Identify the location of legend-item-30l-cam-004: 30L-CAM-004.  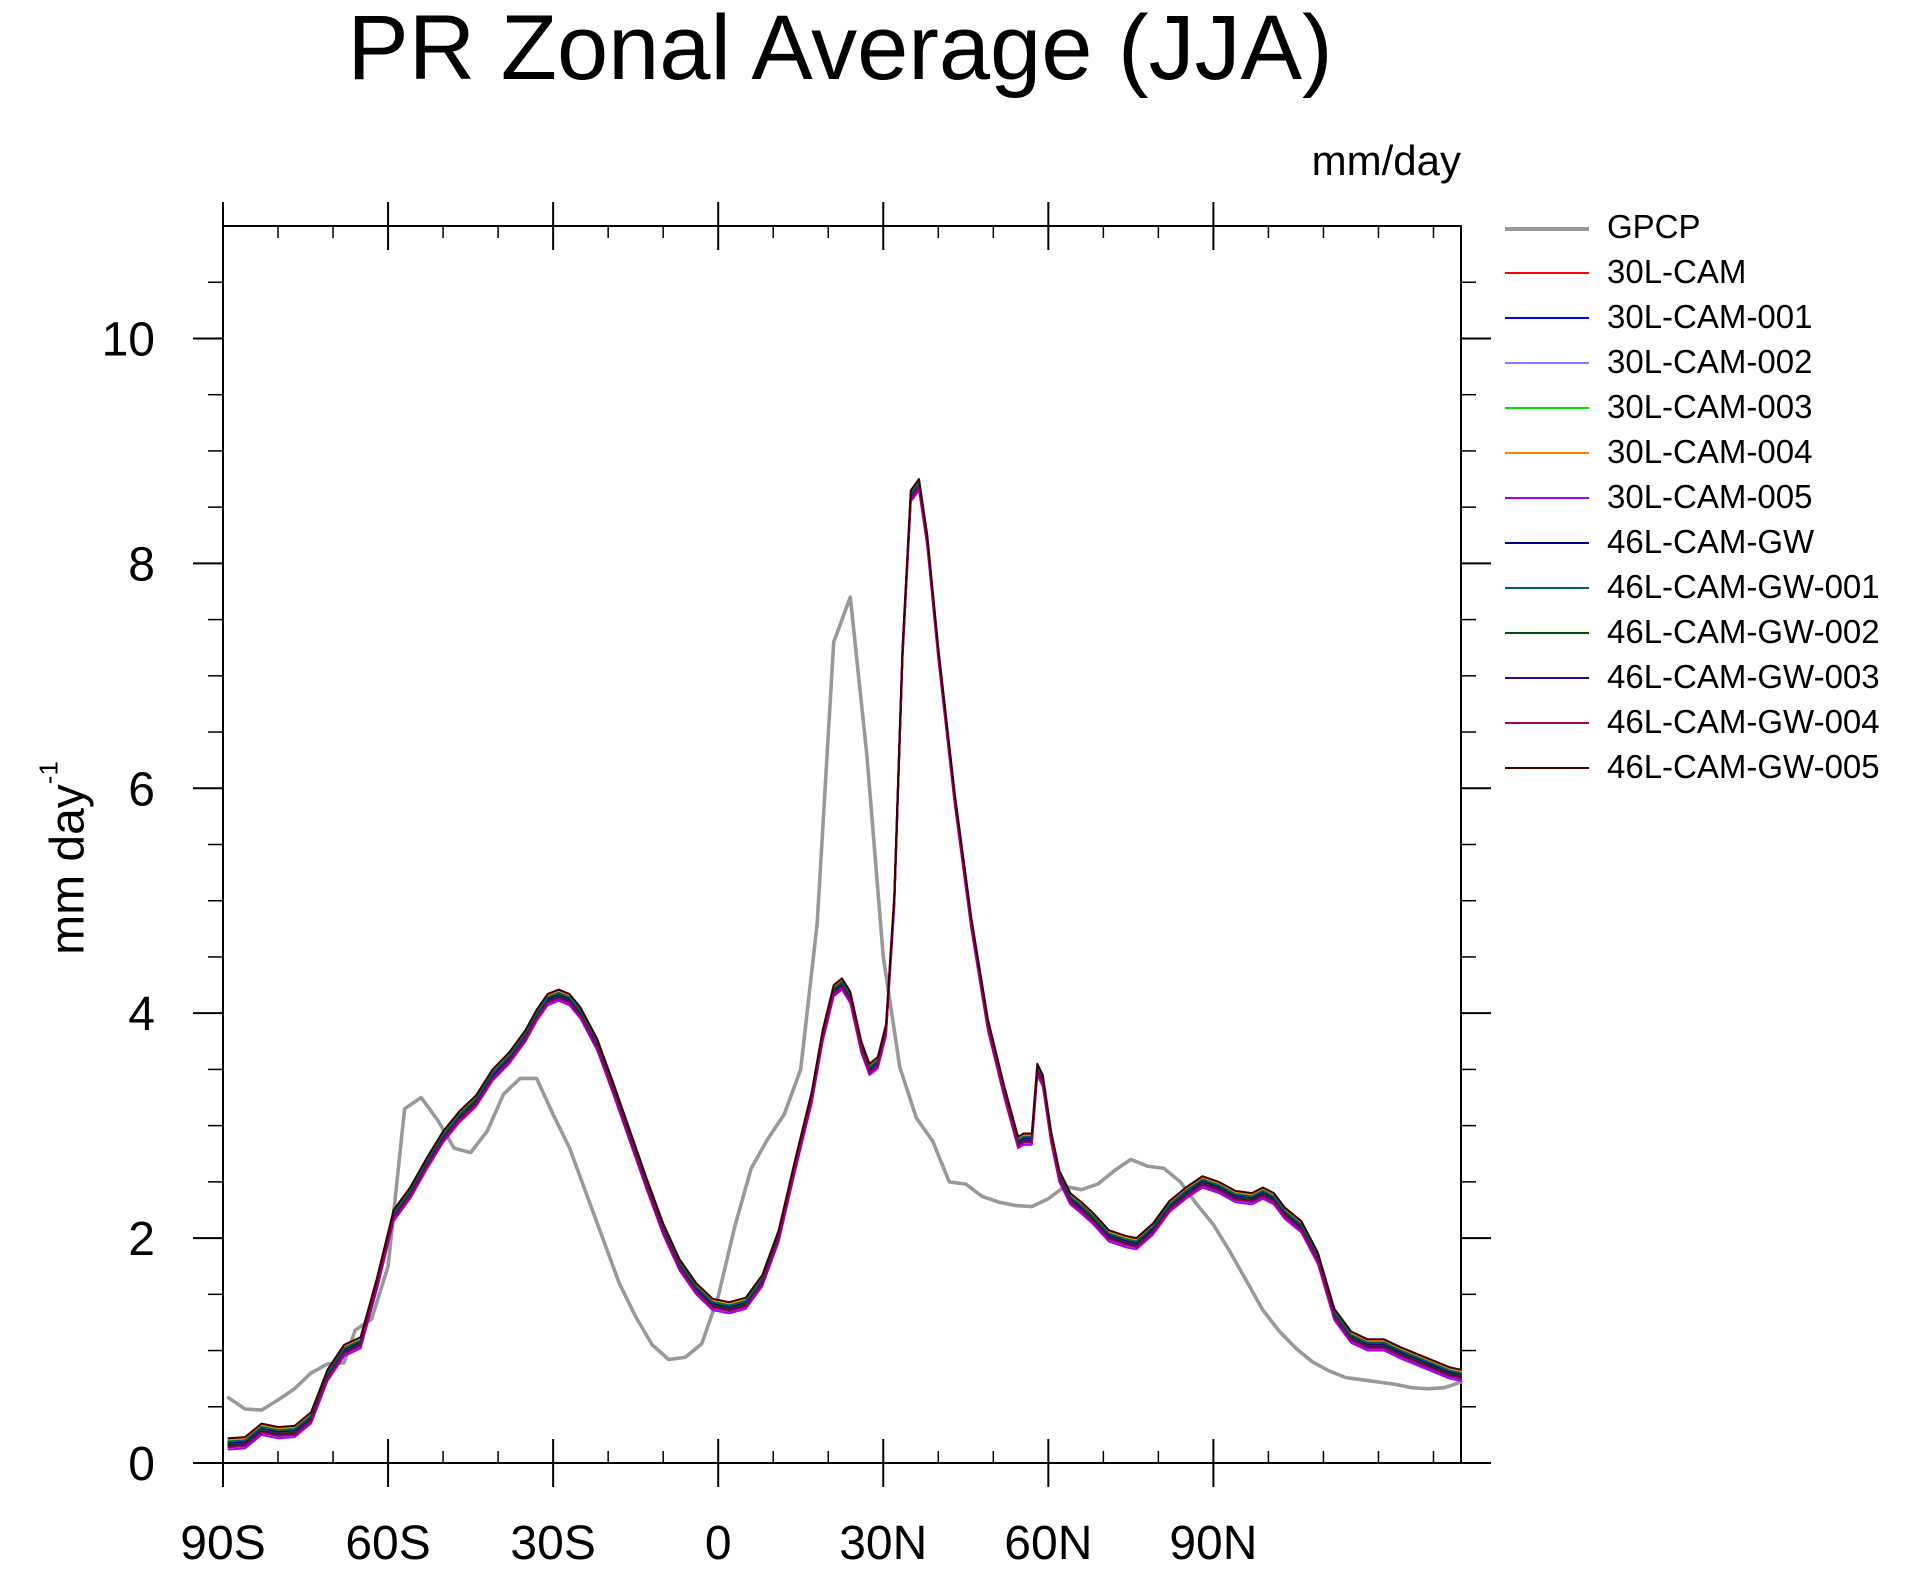
(1705, 453).